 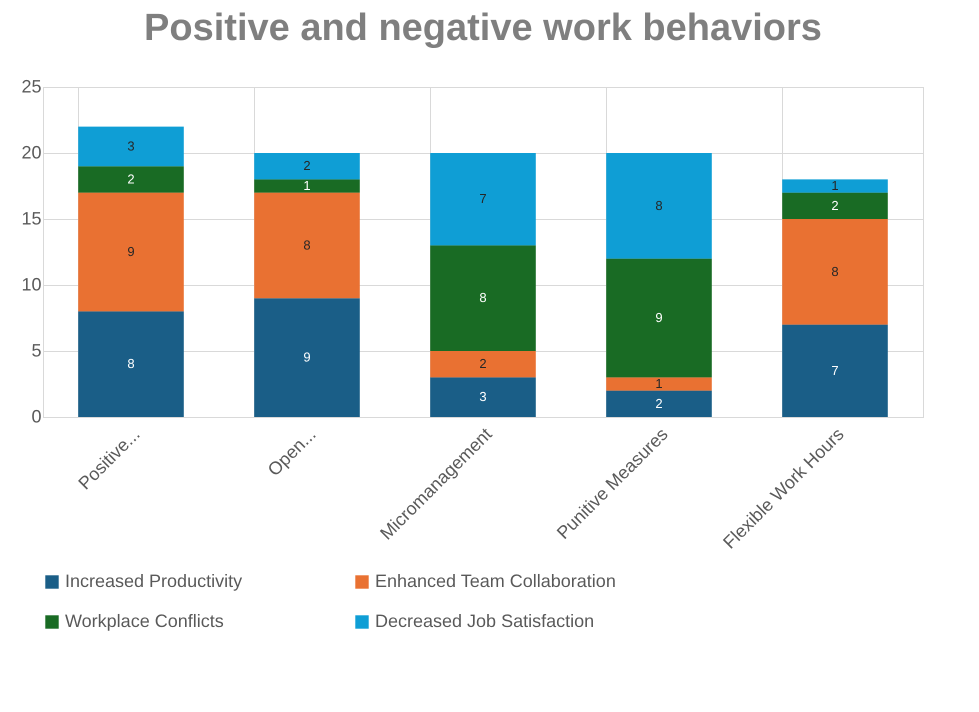 What do you see at coordinates (144, 621) in the screenshot?
I see `legend-label: Workplace Conflicts` at bounding box center [144, 621].